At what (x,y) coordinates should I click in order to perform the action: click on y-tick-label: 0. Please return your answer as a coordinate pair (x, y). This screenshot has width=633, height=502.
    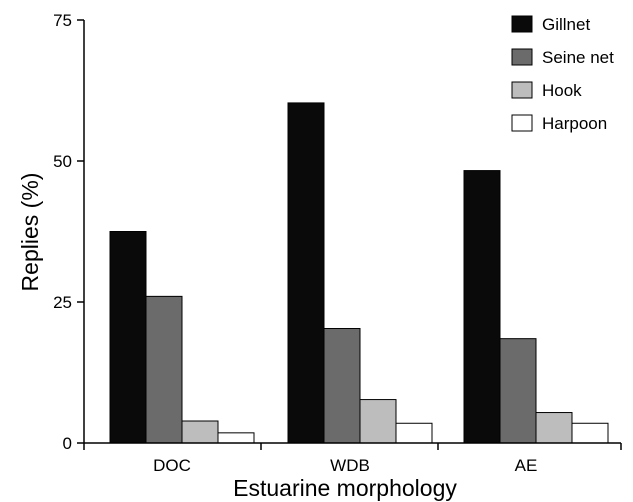
    Looking at the image, I should click on (67, 443).